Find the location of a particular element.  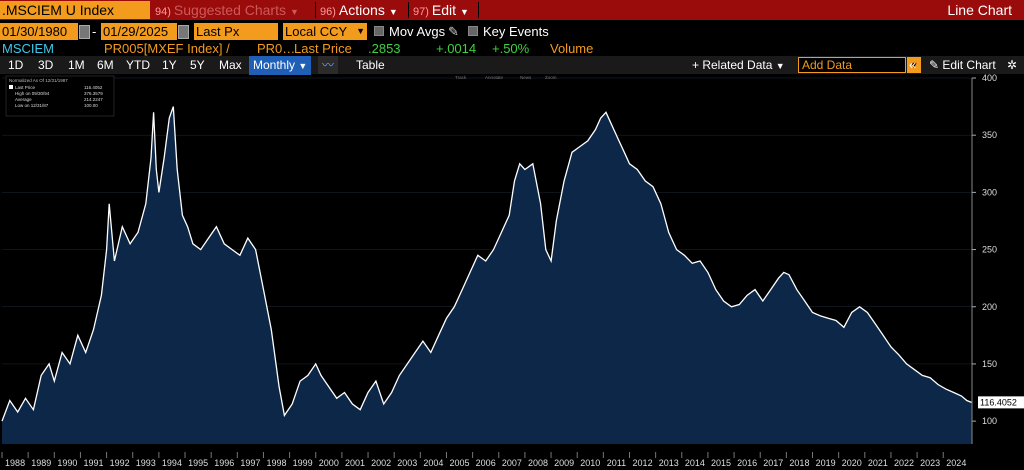

last-value-marker: 116.4052 is located at coordinates (1001, 402).